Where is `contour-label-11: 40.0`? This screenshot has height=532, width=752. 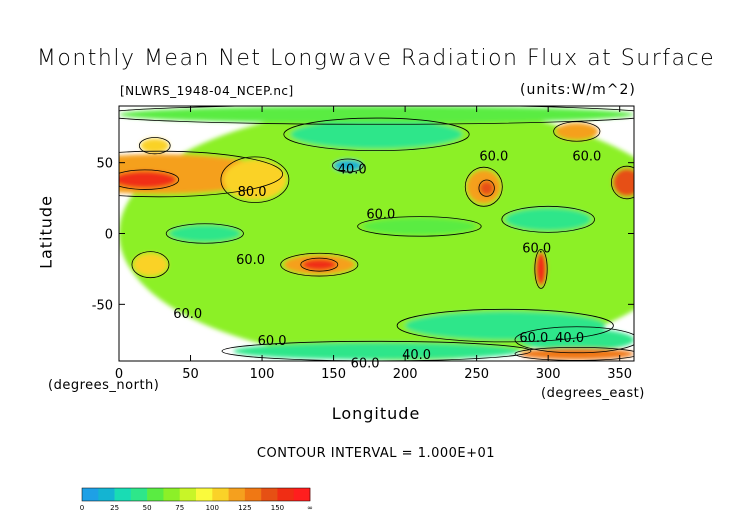 contour-label-11: 40.0 is located at coordinates (416, 355).